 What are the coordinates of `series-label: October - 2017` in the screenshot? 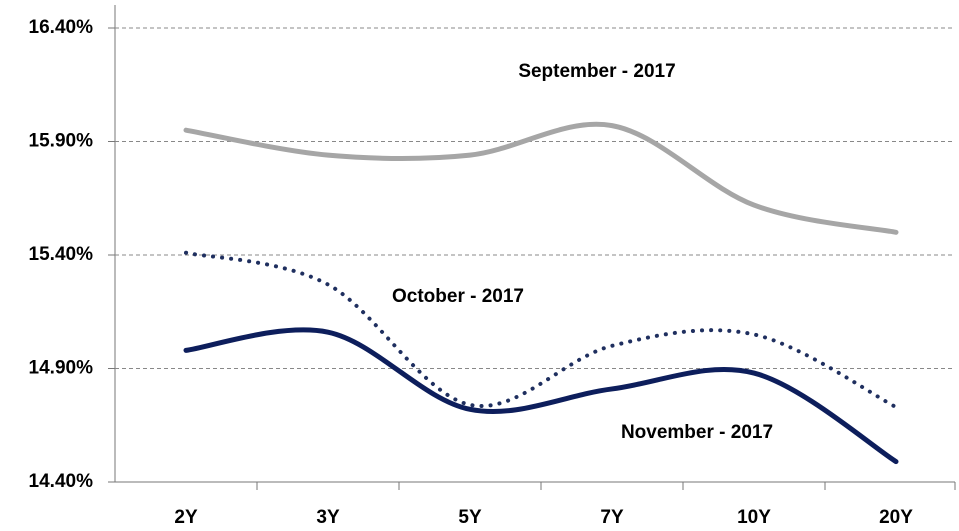 It's located at (458, 296).